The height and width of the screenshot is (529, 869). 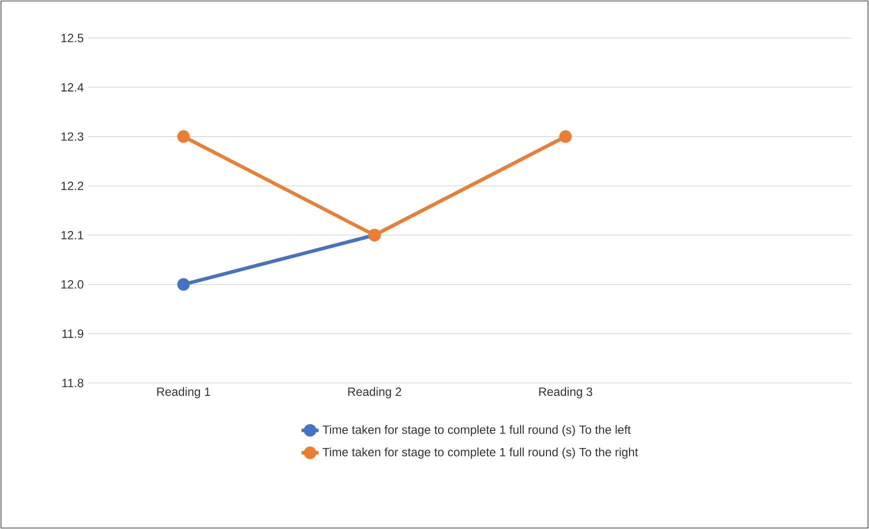 I want to click on x-tick-label: Reading 2, so click(x=375, y=392).